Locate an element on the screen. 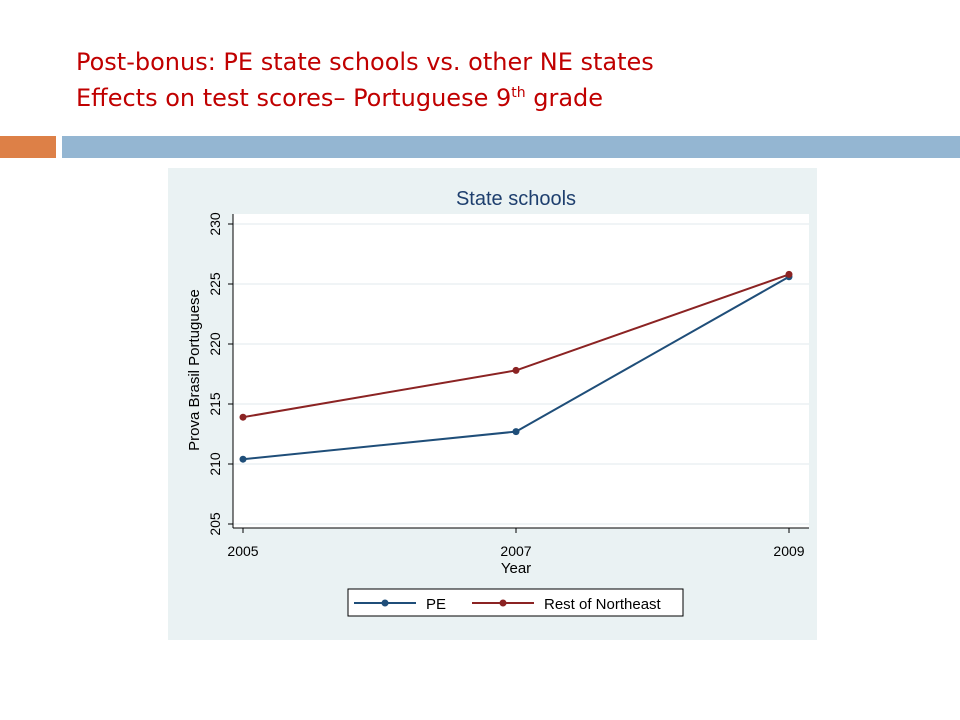 The width and height of the screenshot is (960, 720). y-axis-label: Prova Brasil Portuguese is located at coordinates (194, 370).